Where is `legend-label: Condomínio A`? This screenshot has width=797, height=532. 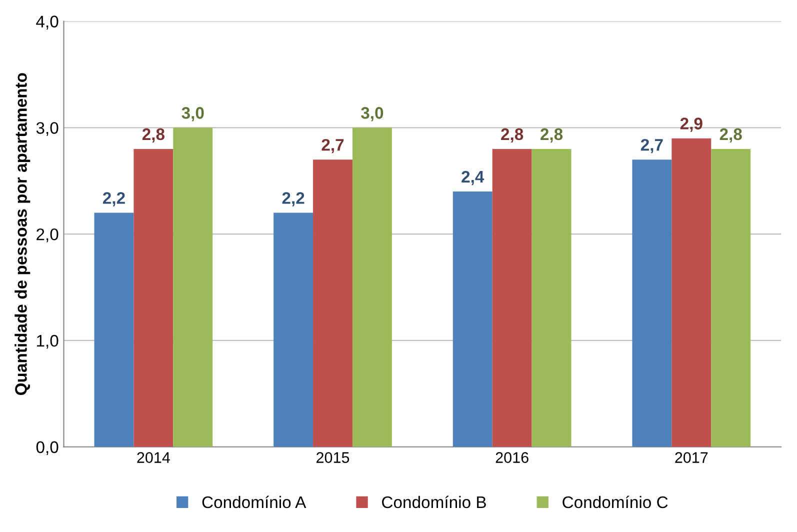 legend-label: Condomínio A is located at coordinates (254, 502).